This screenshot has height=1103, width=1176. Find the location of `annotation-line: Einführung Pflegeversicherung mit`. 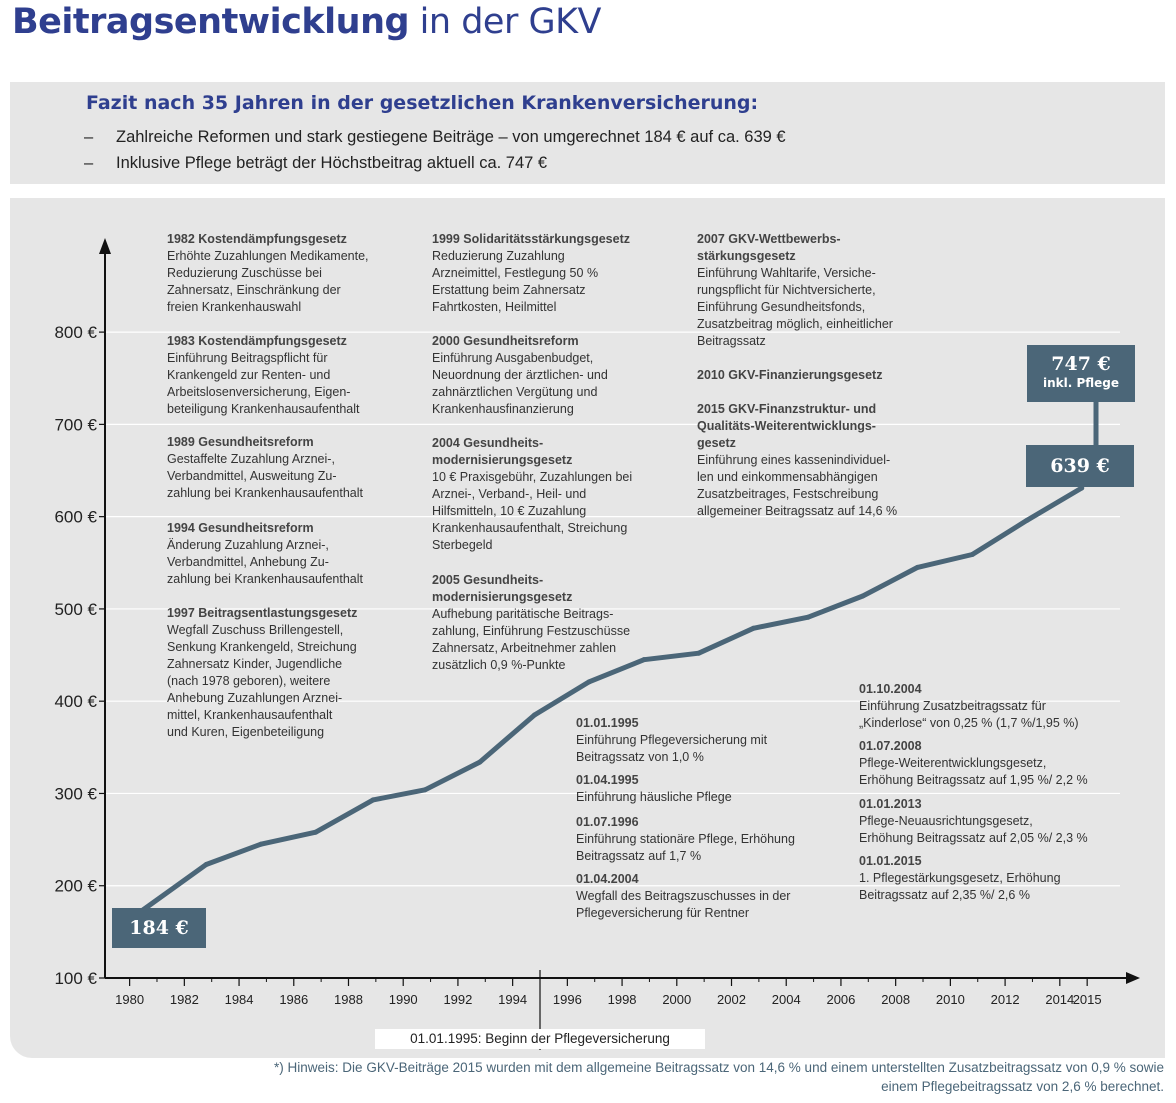

annotation-line: Einführung Pflegeversicherung mit is located at coordinates (672, 740).